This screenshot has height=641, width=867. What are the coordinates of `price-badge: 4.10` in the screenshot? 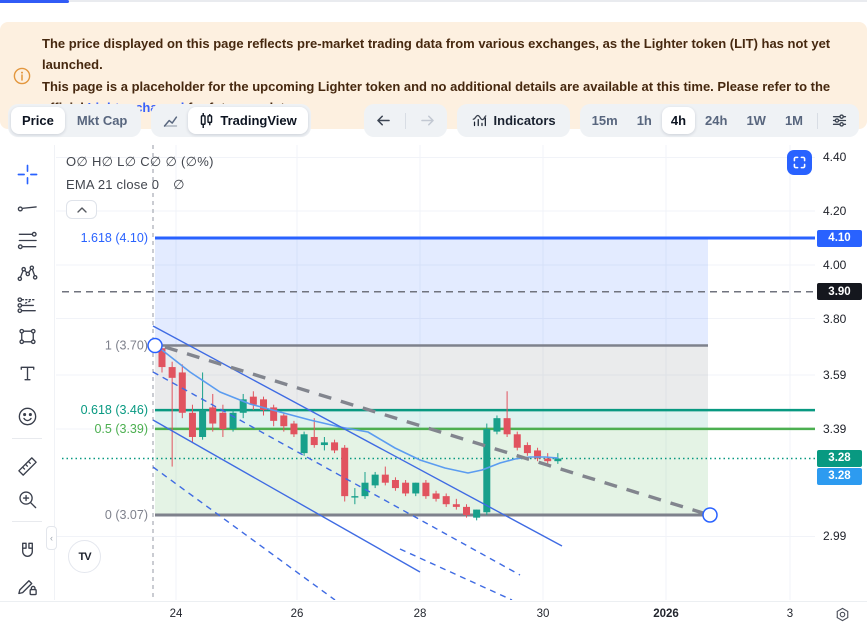 It's located at (839, 238).